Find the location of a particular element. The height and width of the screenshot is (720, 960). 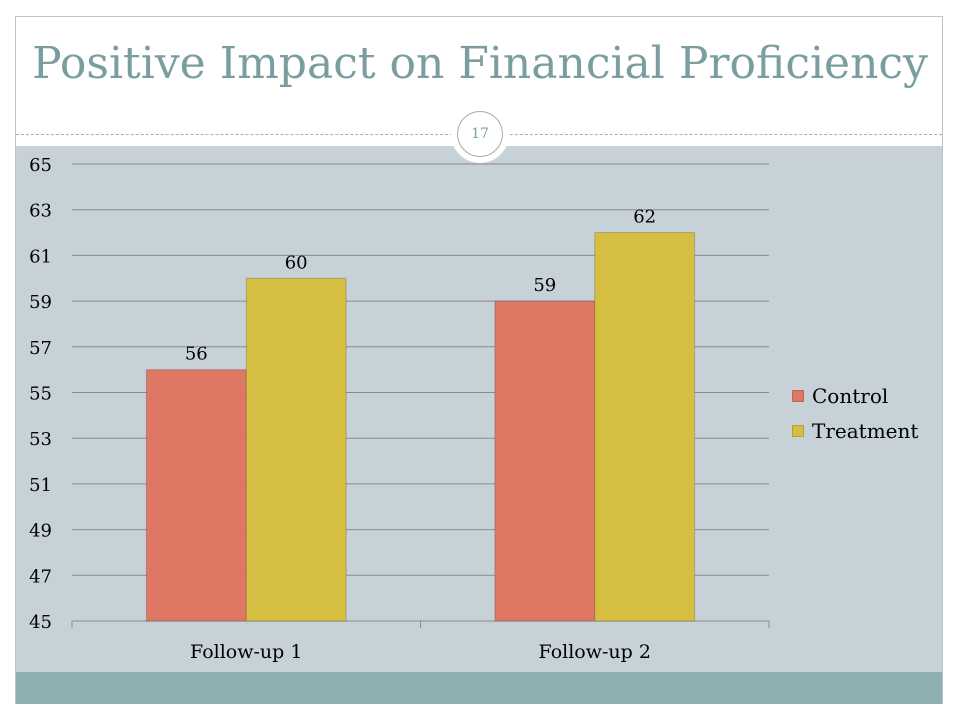

y-tick-label: 61 is located at coordinates (40, 256).